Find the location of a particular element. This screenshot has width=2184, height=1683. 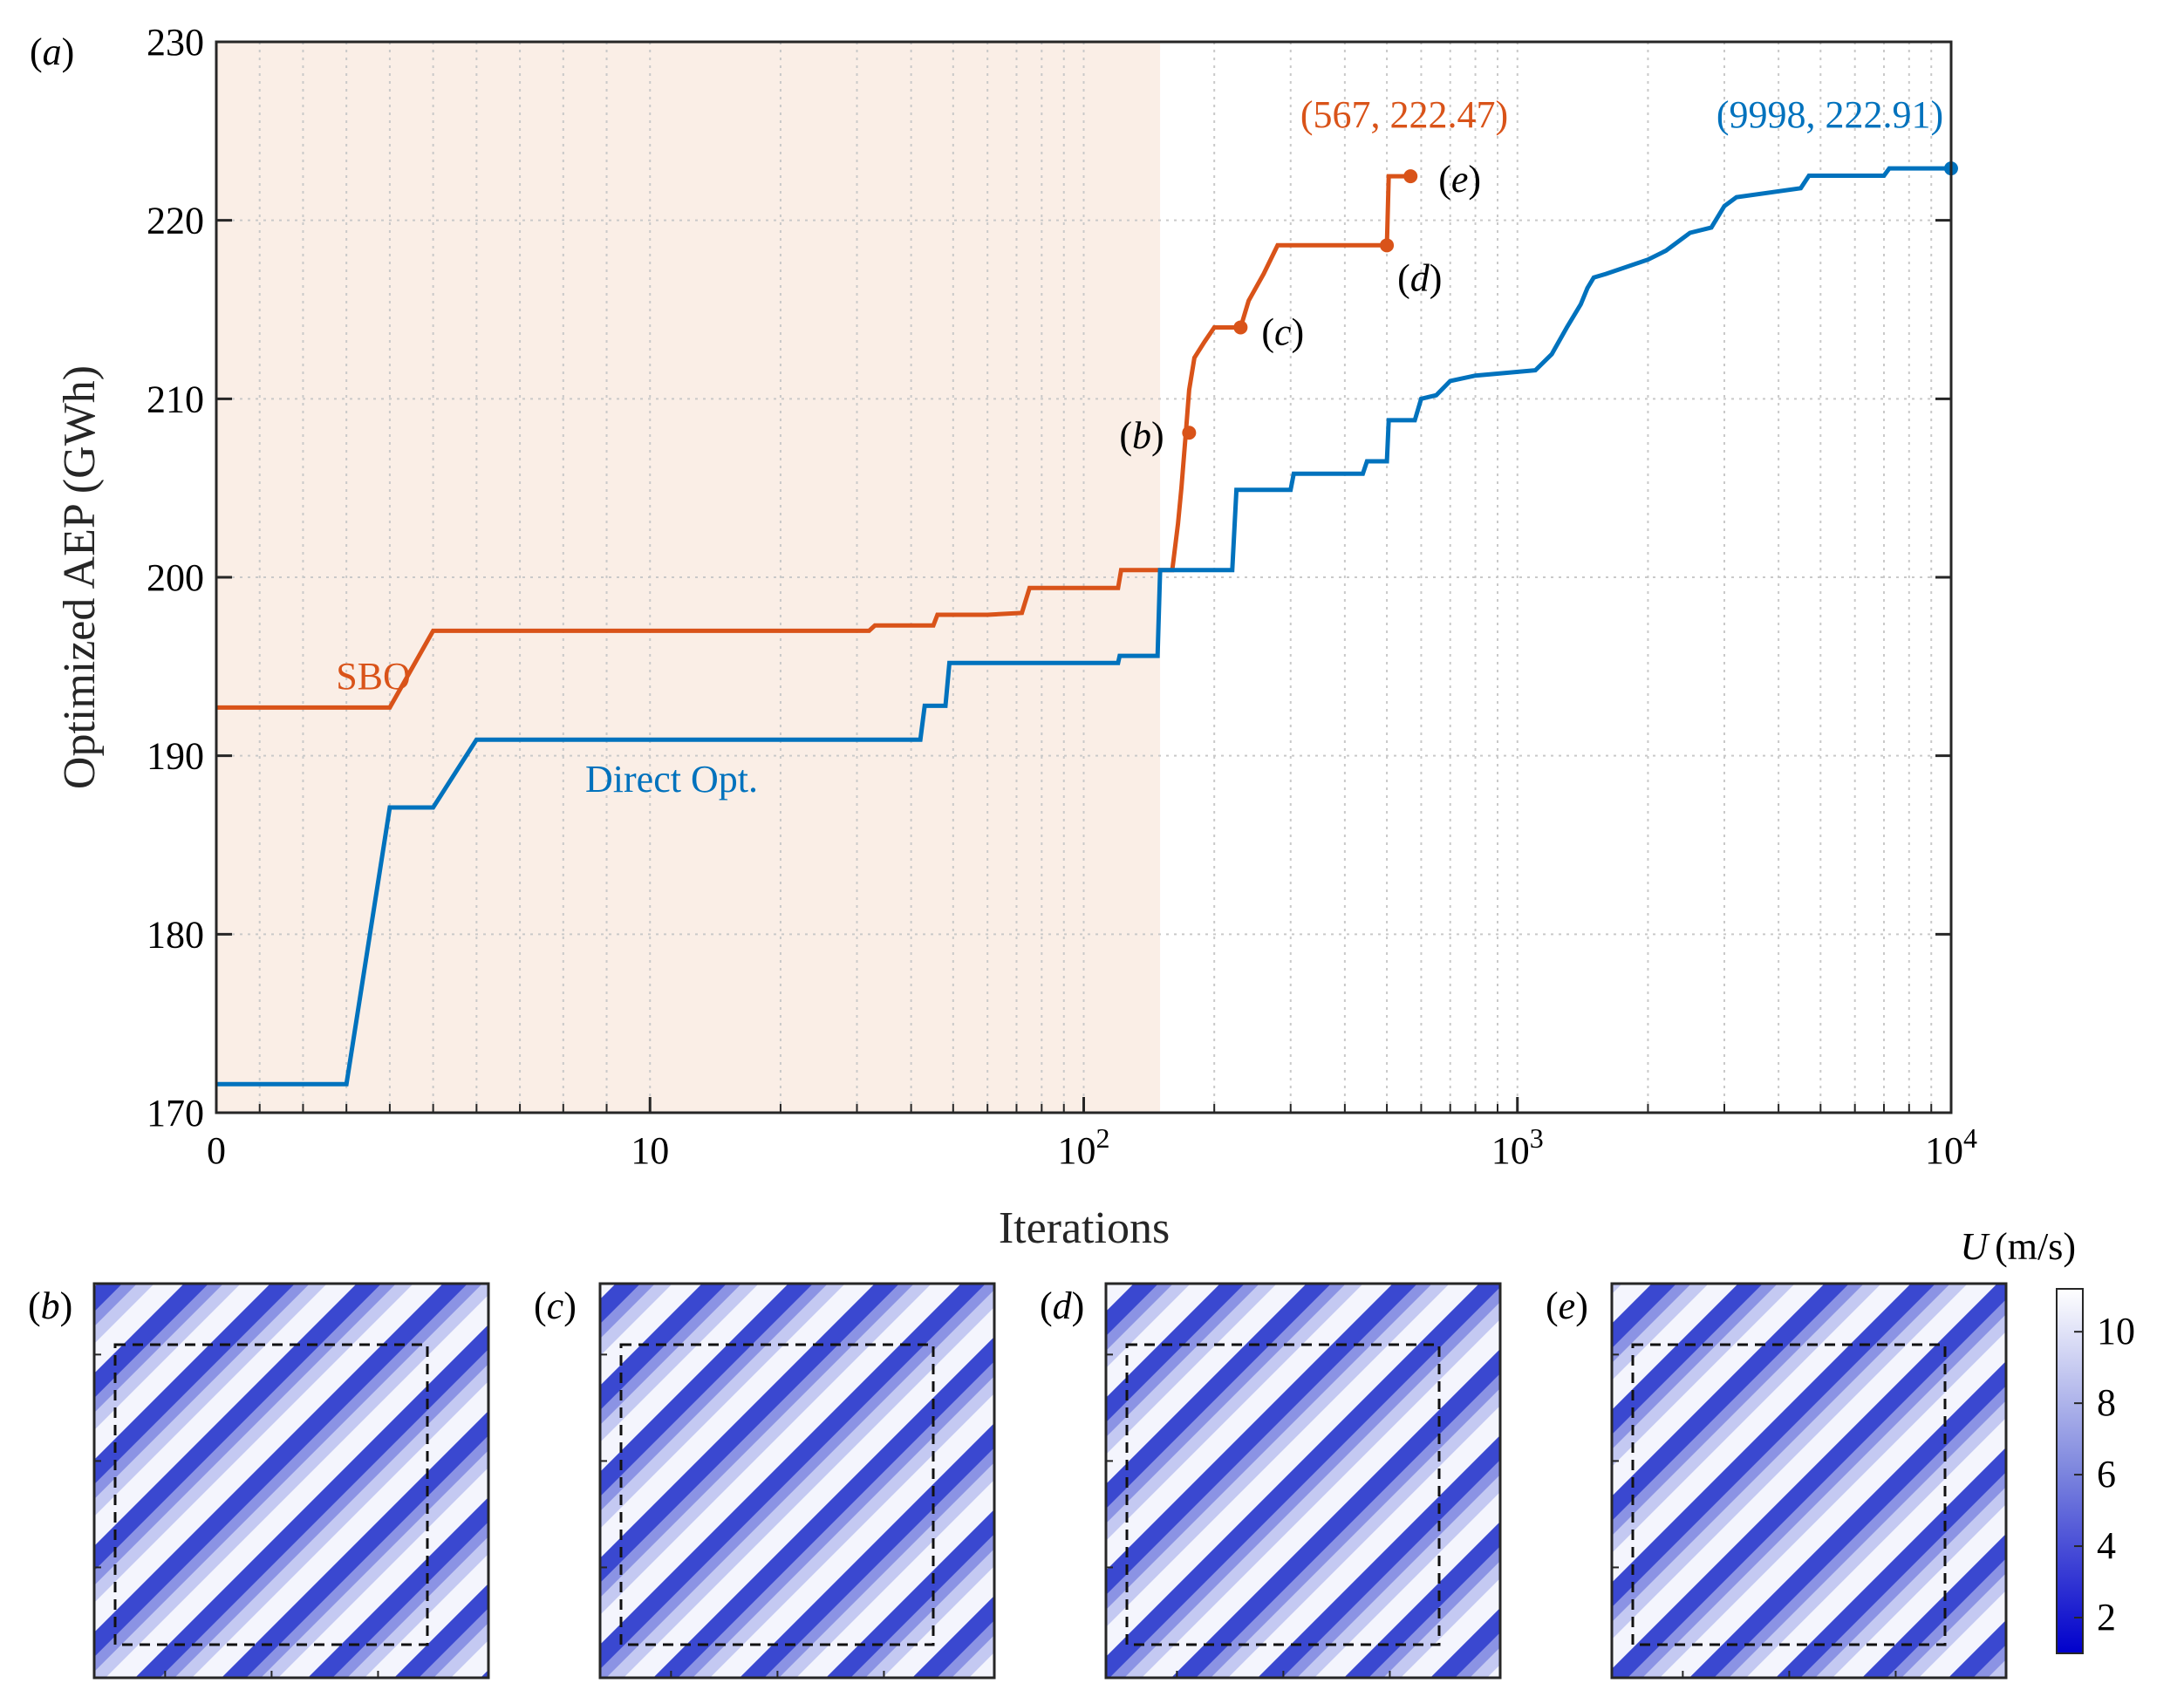

y-axis-label: Optimized AEP (GWh) is located at coordinates (80, 577).